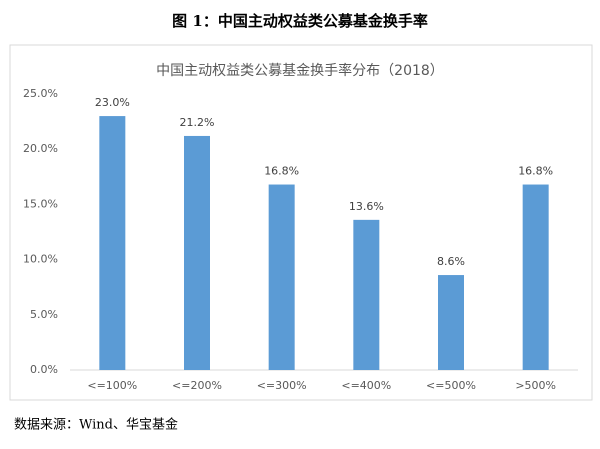  I want to click on x-tick-label: >500%, so click(535, 385).